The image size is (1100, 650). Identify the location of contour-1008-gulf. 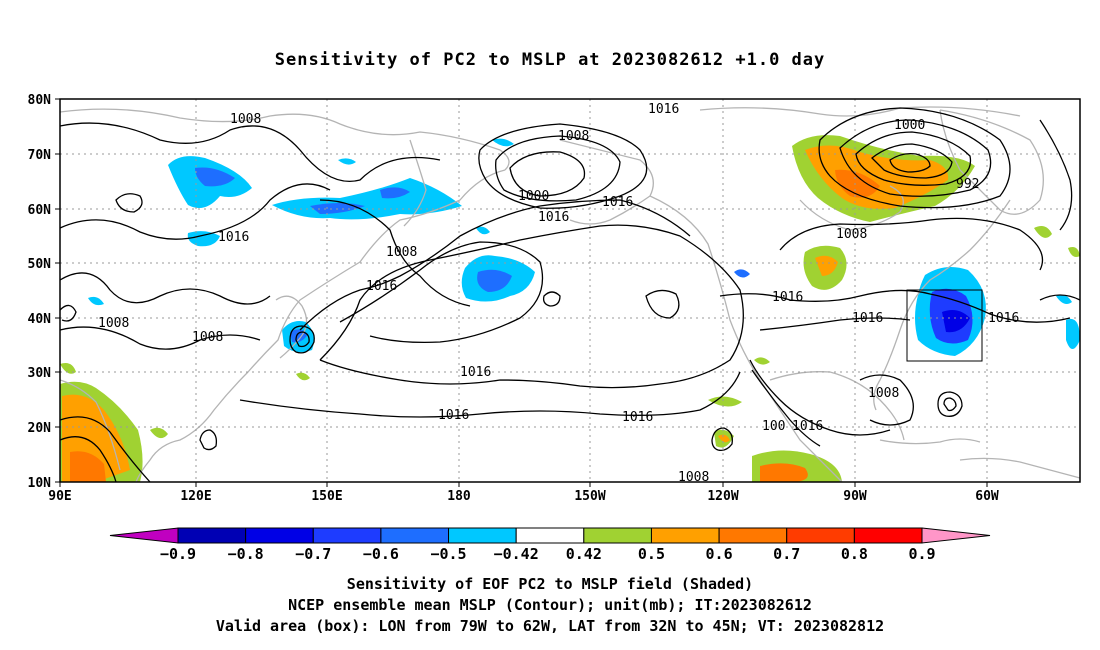
(886, 400).